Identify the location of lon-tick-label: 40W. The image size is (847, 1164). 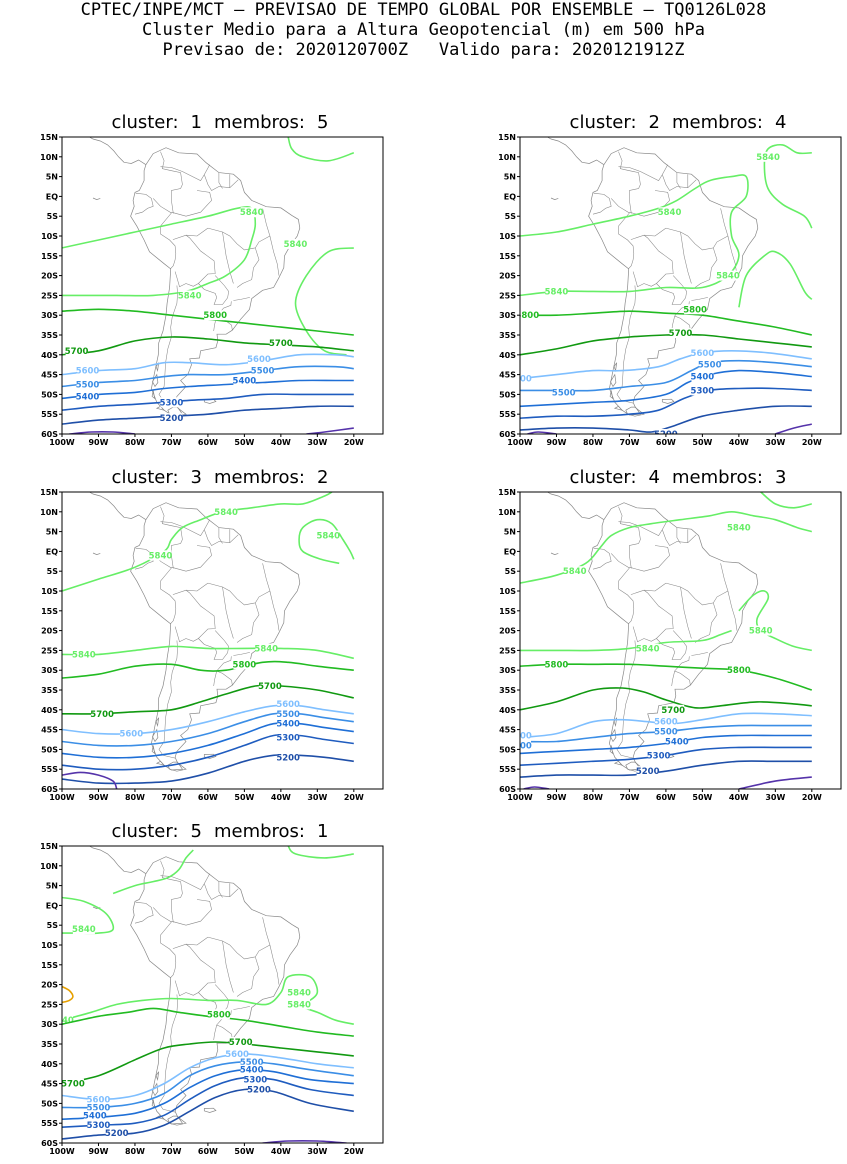
(281, 1151).